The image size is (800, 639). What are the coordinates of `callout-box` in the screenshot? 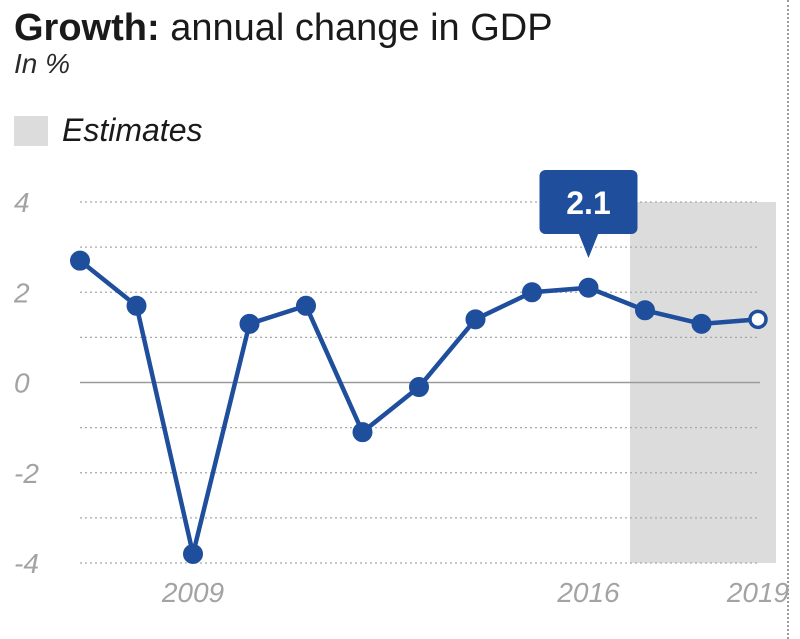 It's located at (588, 202).